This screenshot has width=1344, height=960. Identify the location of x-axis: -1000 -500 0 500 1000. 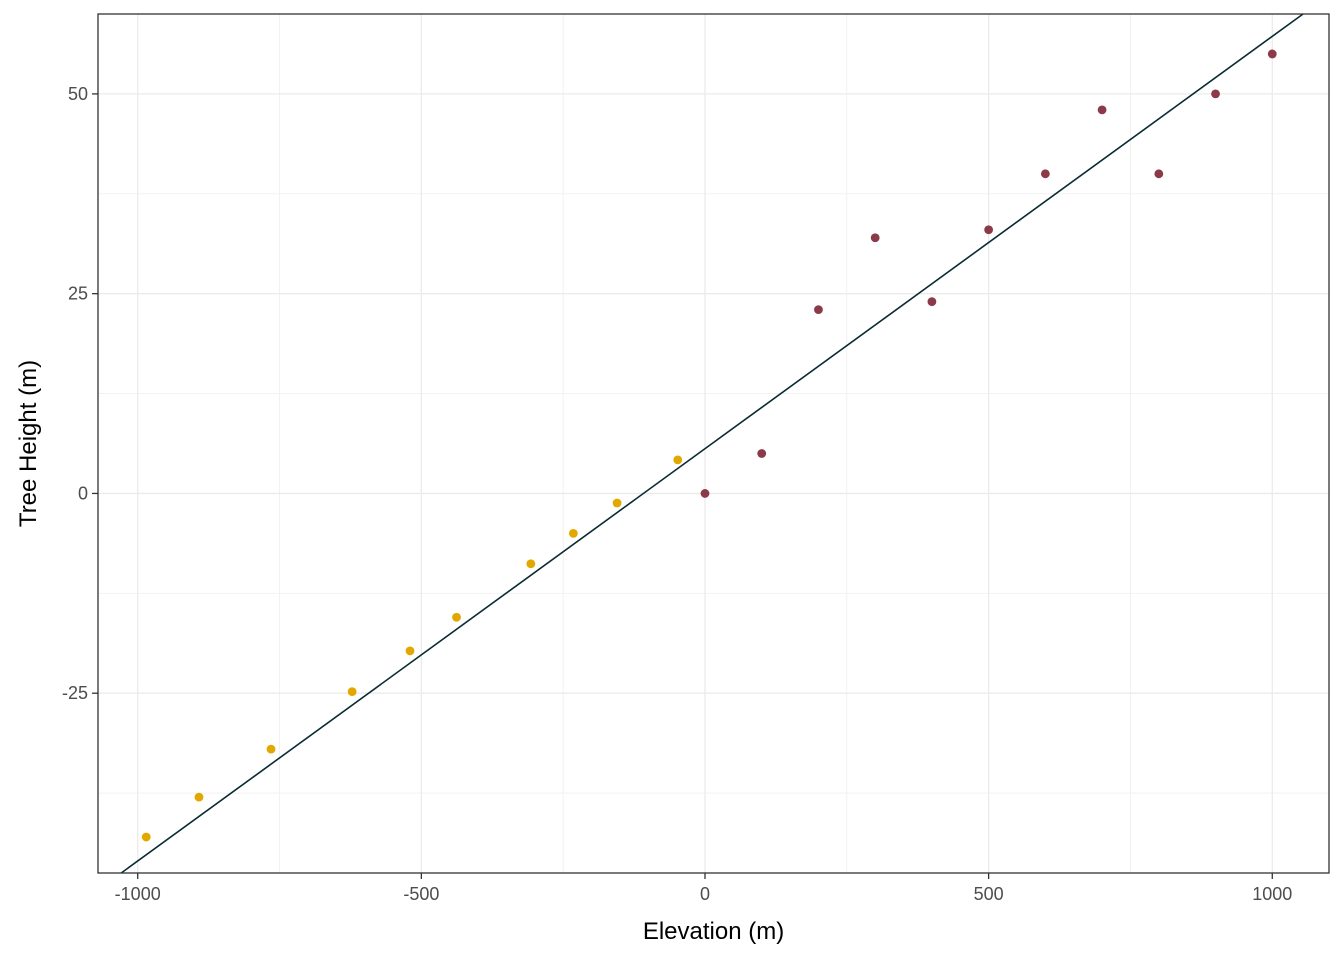
(703, 888).